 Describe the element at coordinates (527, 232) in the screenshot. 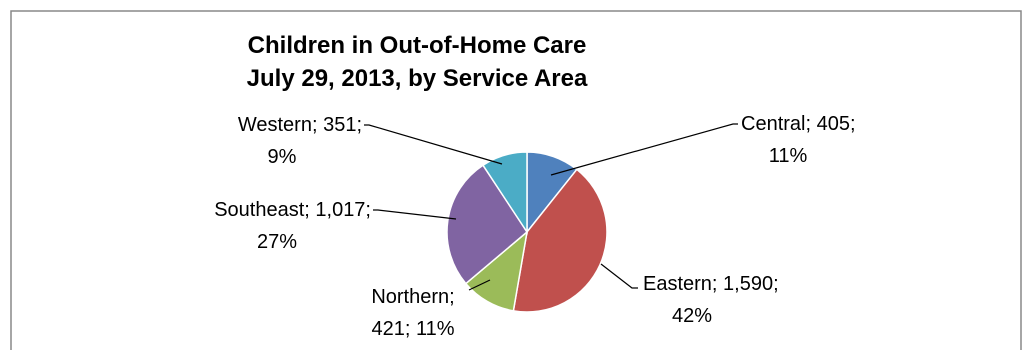

I see `pie-slices` at that location.